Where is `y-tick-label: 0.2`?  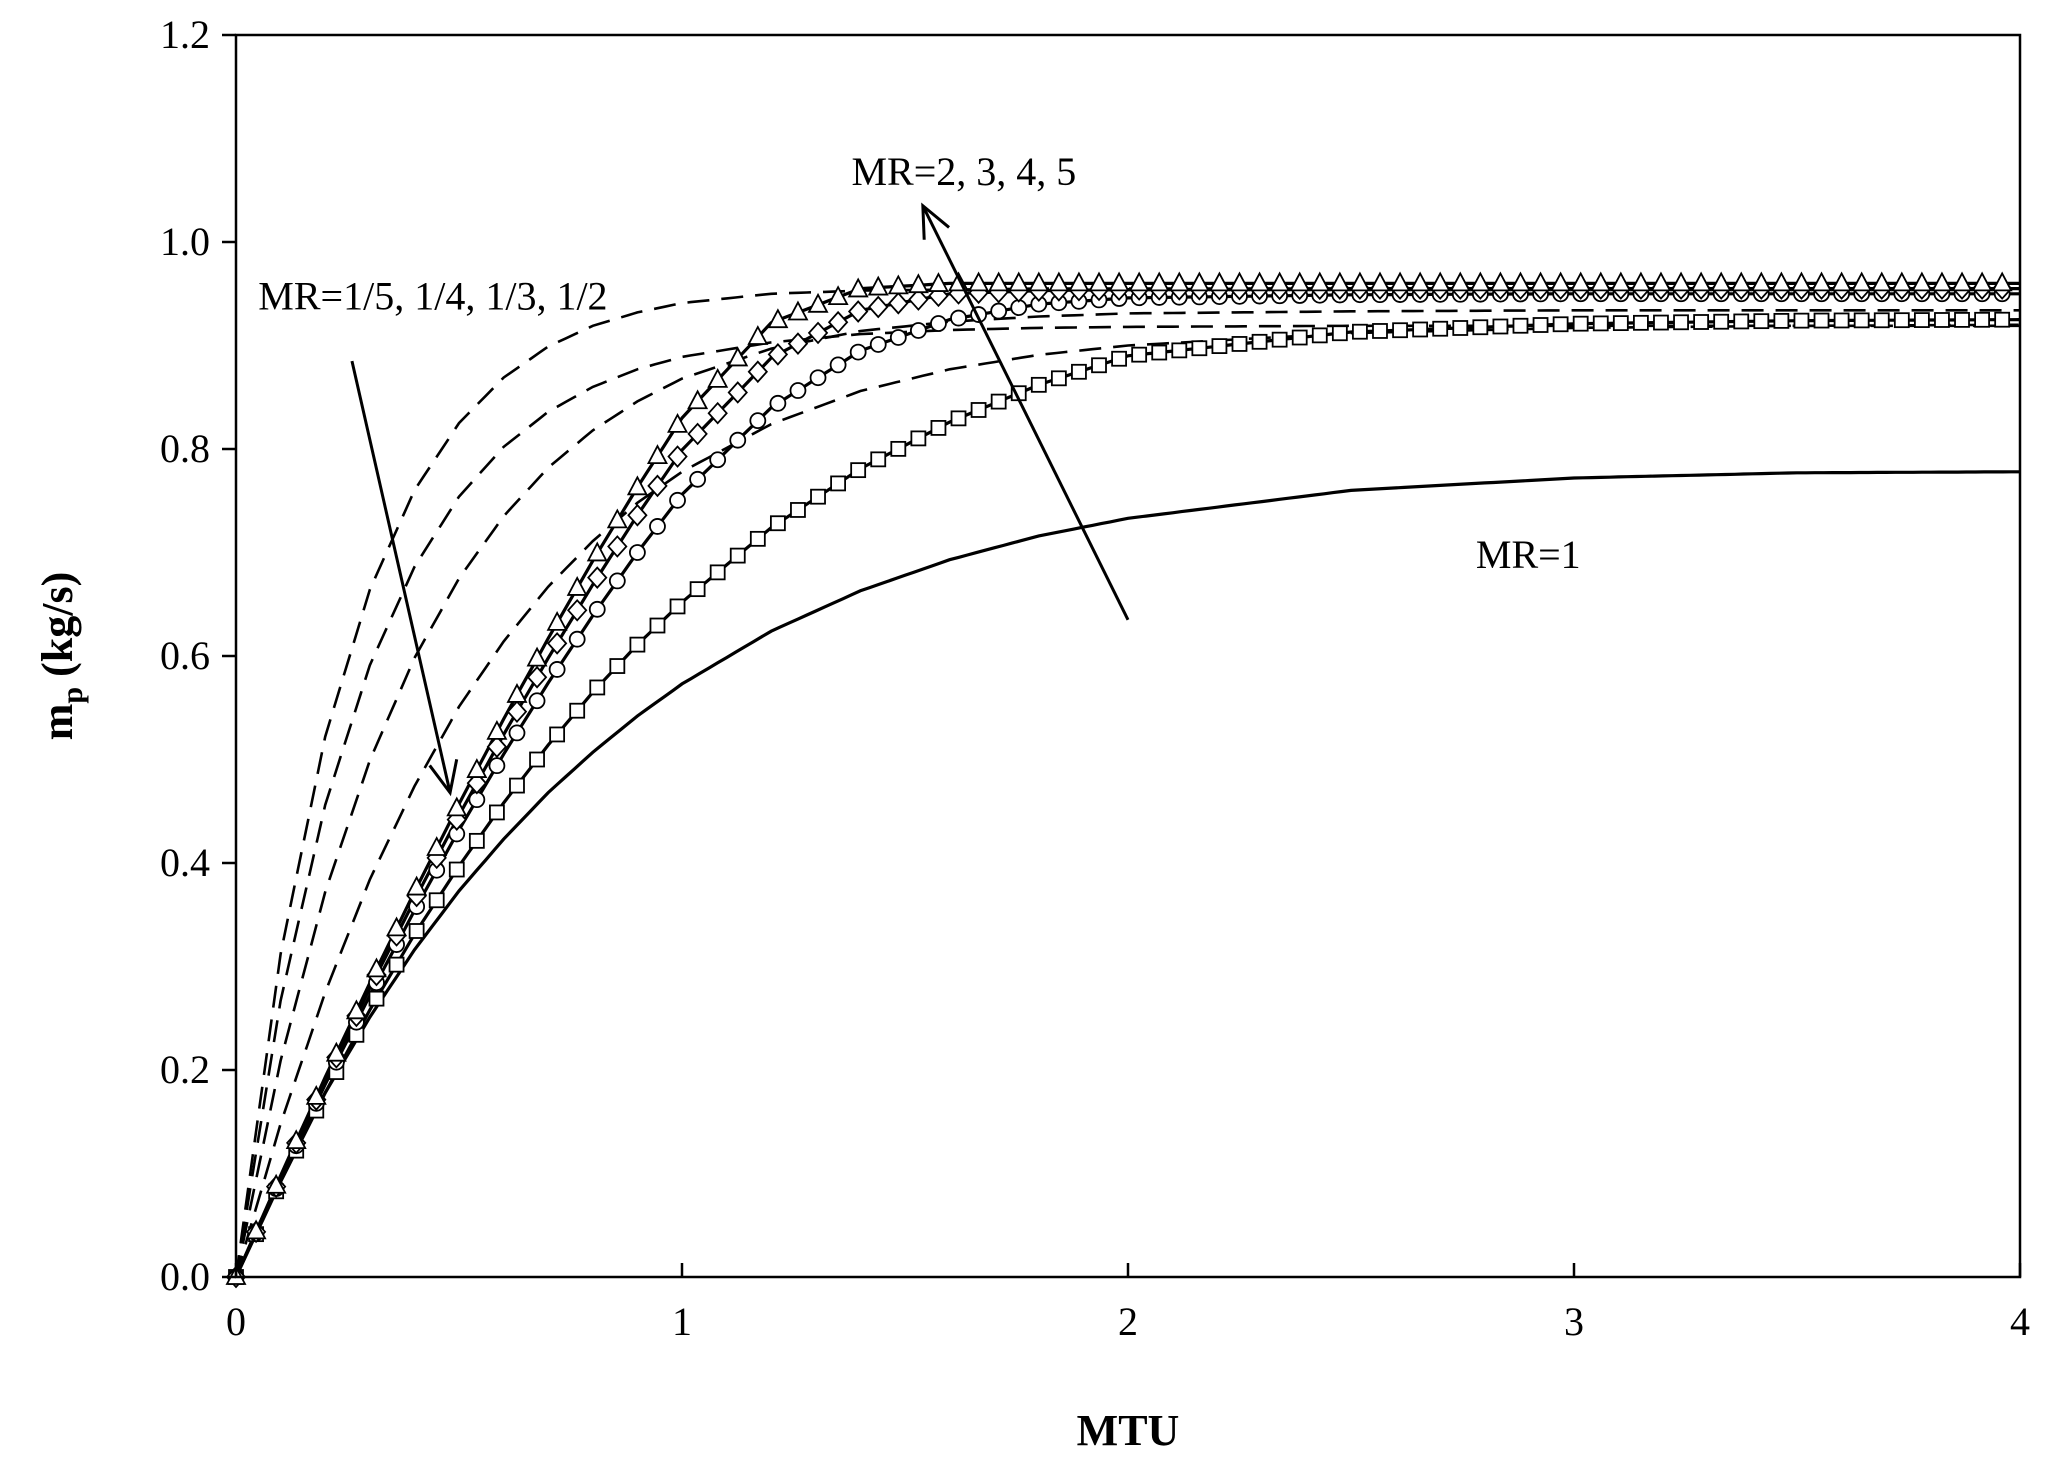 y-tick-label: 0.2 is located at coordinates (185, 1069).